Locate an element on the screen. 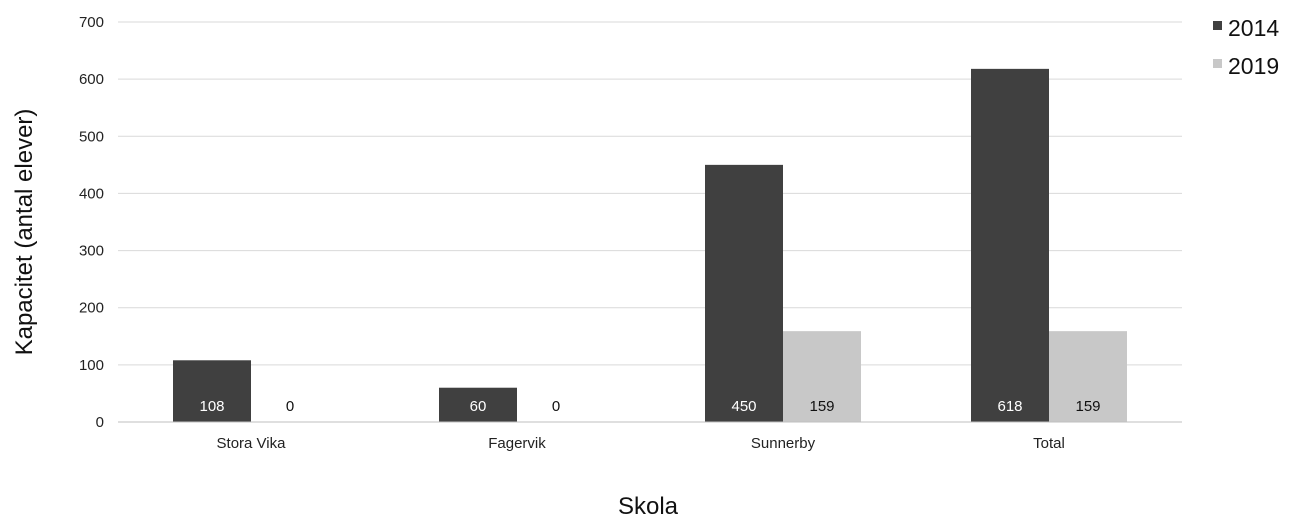 This screenshot has height=518, width=1292. legend-swatch-2014 is located at coordinates (1217, 25).